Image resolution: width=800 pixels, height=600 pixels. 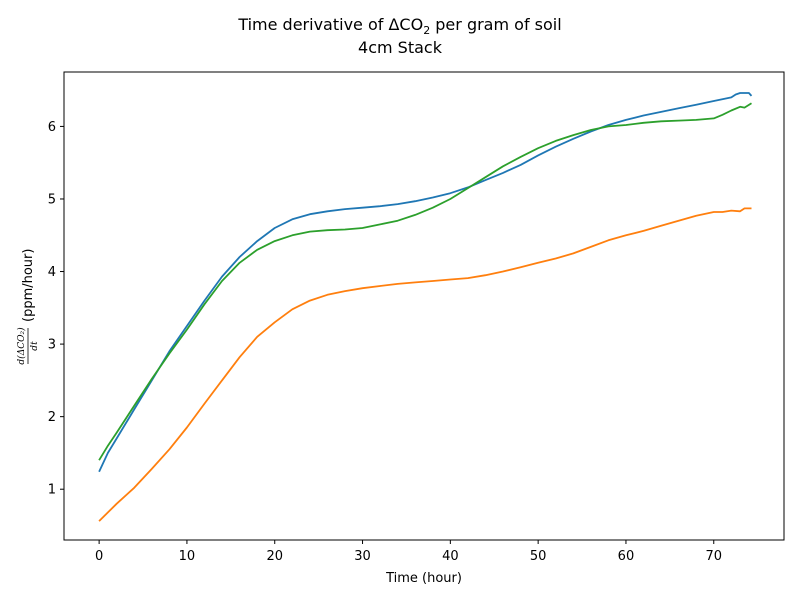 I want to click on chart-subtitle: 4cm Stack, so click(x=400, y=47).